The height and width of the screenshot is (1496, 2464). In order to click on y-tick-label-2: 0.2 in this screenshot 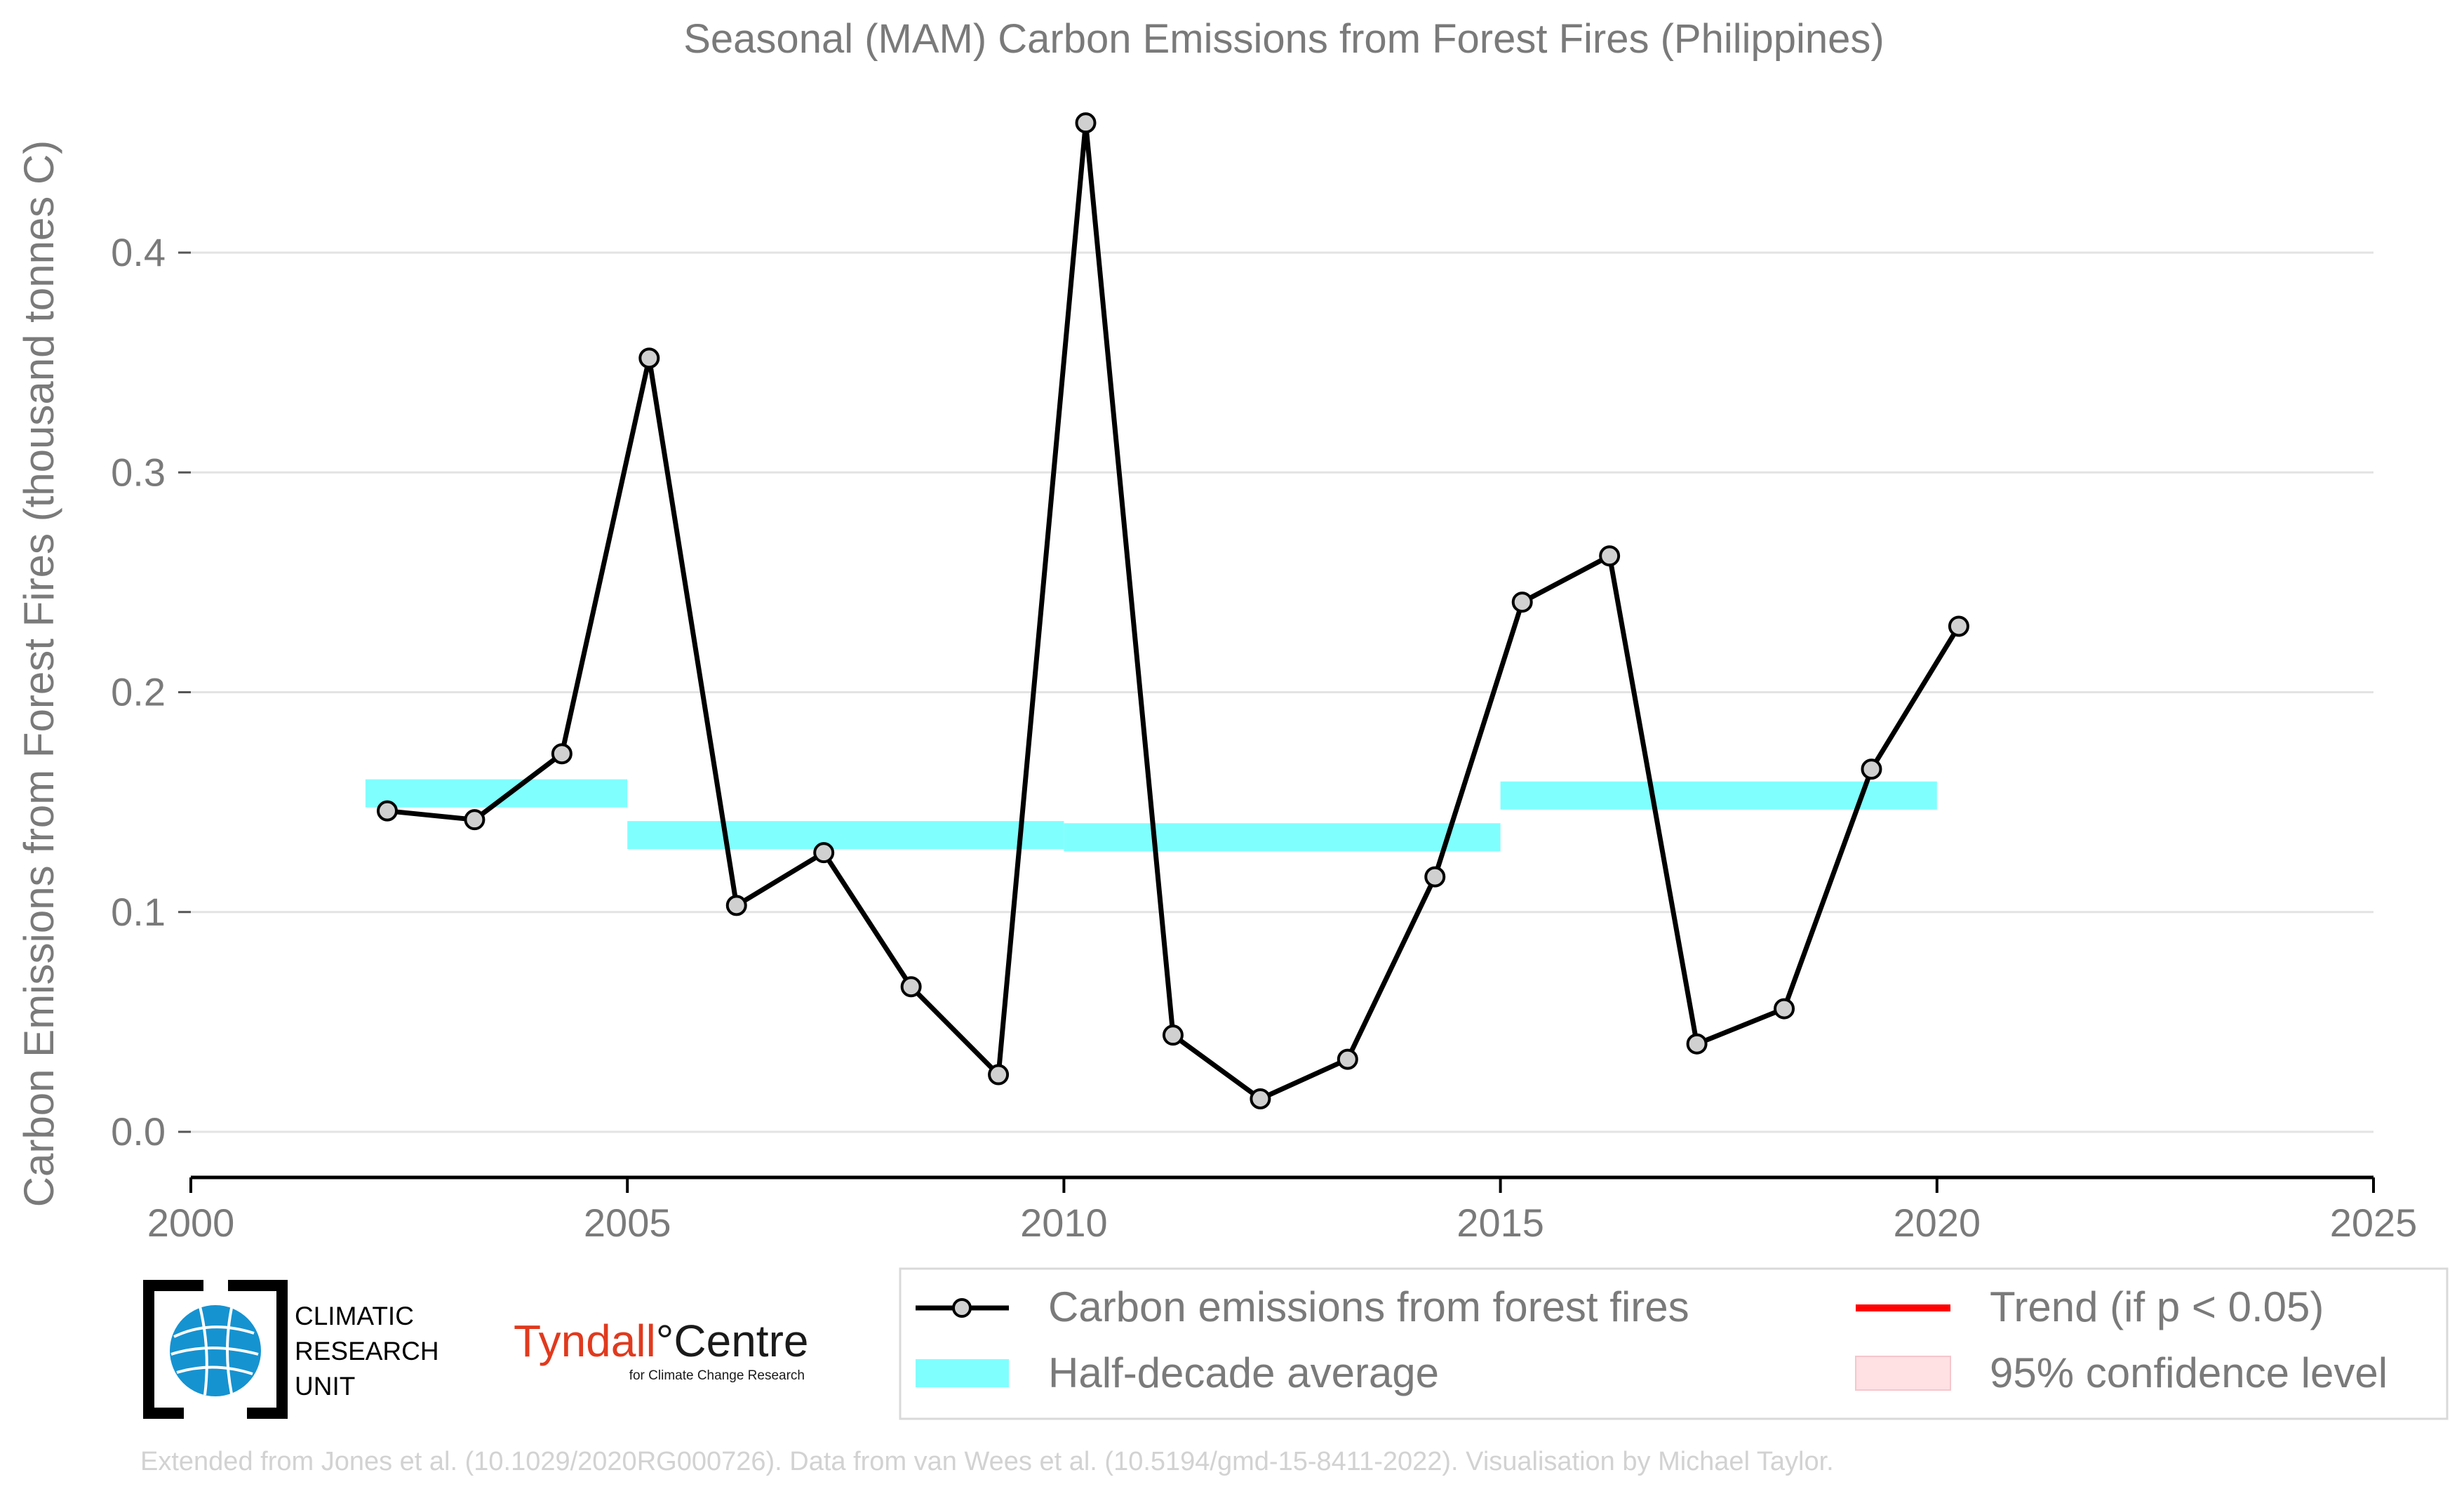, I will do `click(138, 692)`.